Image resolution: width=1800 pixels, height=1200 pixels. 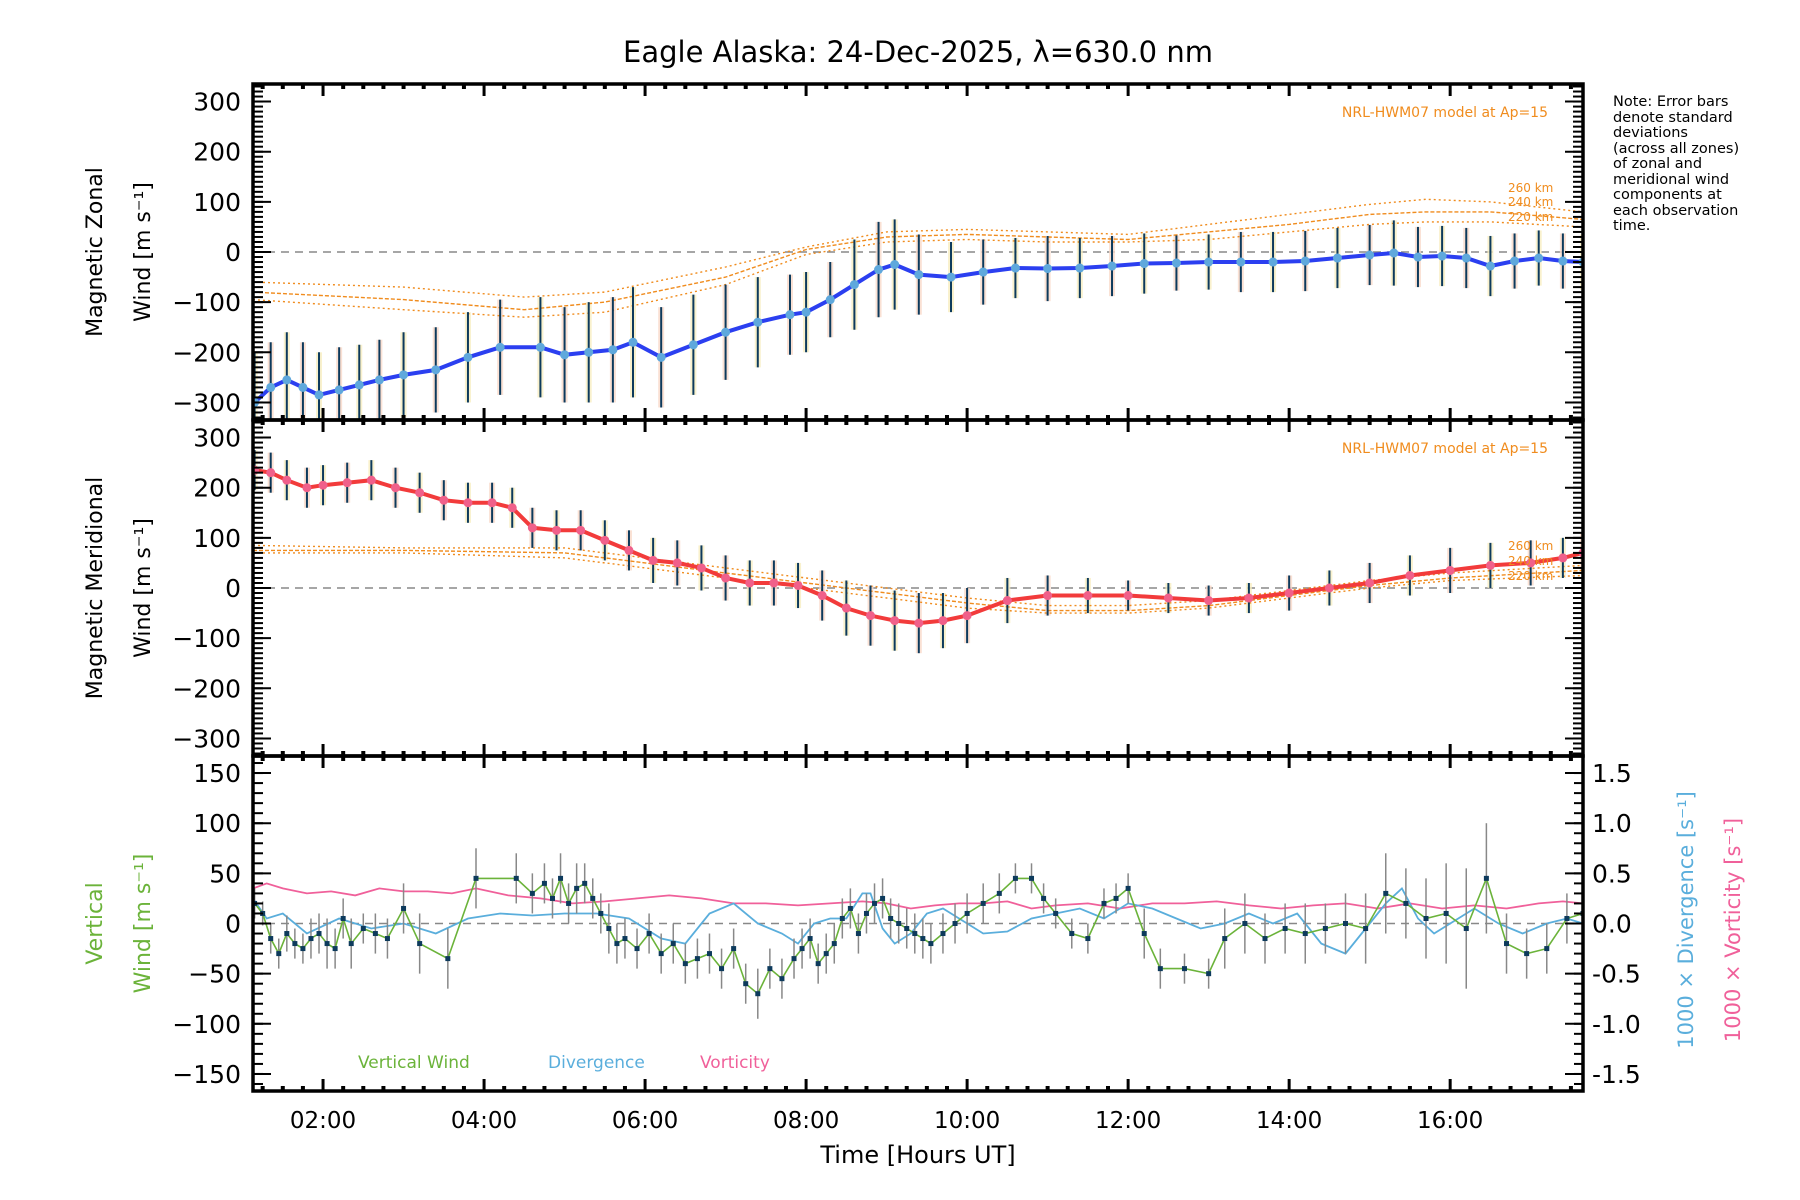 I want to click on y-tick-label: −150, so click(x=206, y=1074).